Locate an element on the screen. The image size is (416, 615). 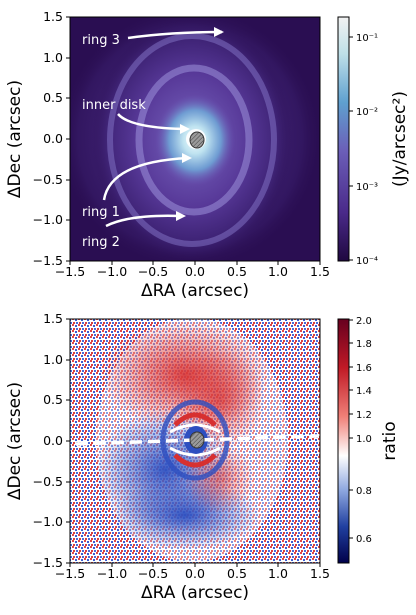
colorbar-tick-label: 10⁻² is located at coordinates (367, 112).